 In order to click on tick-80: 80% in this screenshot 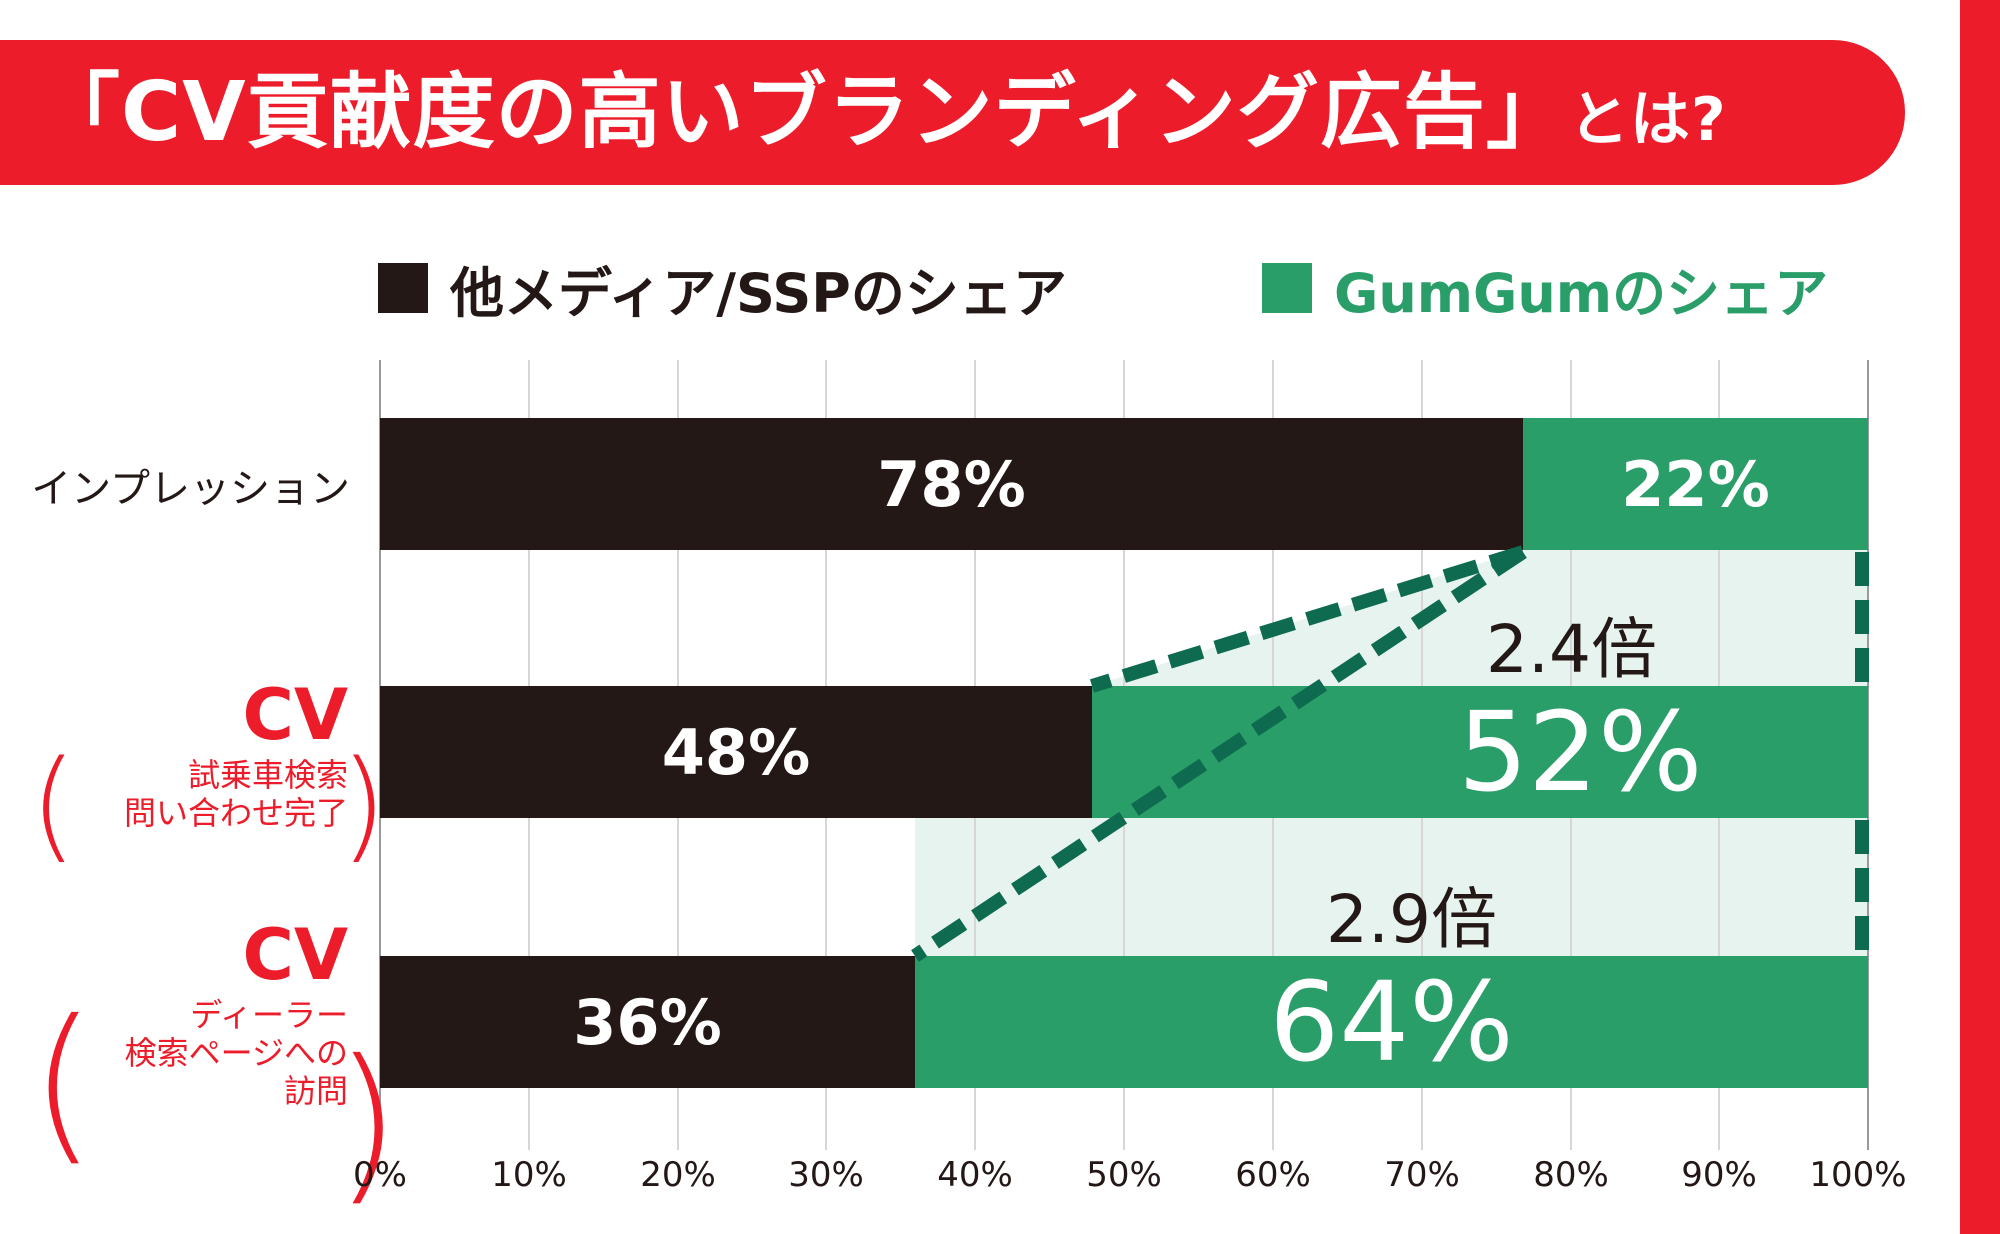, I will do `click(1571, 1175)`.